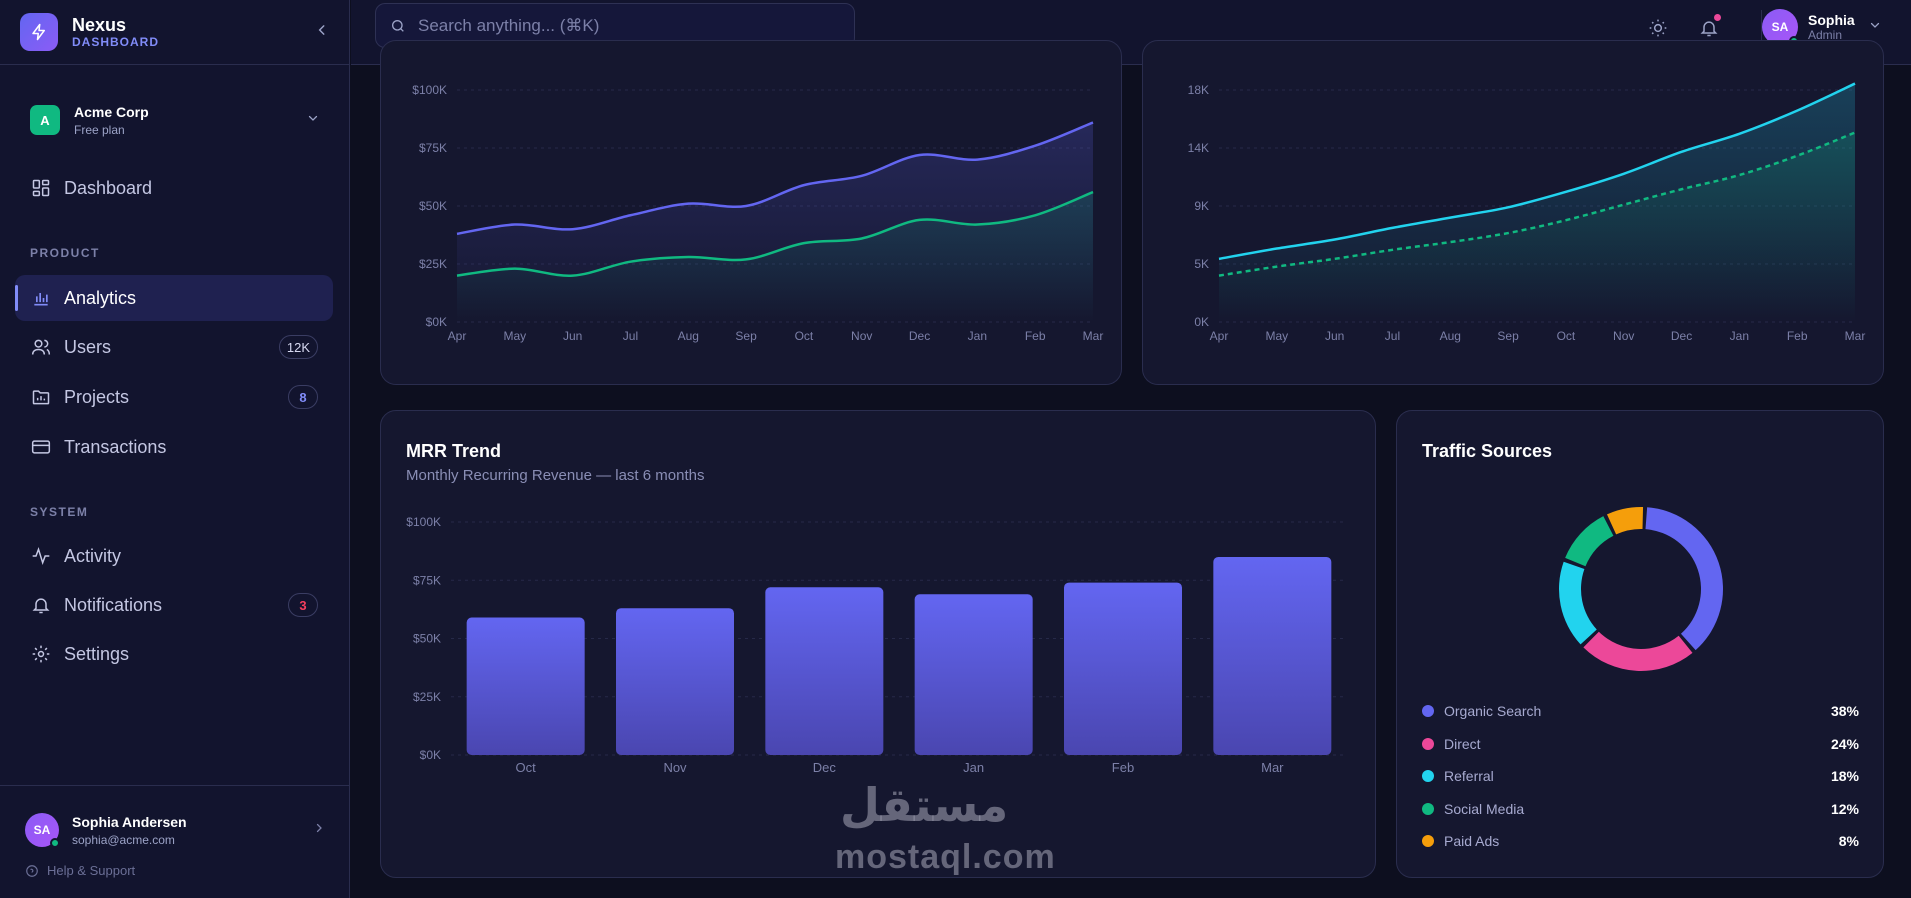 The width and height of the screenshot is (1911, 898). What do you see at coordinates (525, 686) in the screenshot?
I see `bar` at bounding box center [525, 686].